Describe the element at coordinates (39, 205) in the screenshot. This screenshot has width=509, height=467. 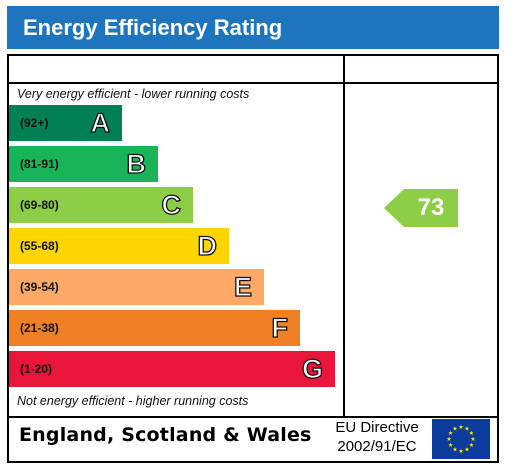
I see `band-range-label: (69-80)` at that location.